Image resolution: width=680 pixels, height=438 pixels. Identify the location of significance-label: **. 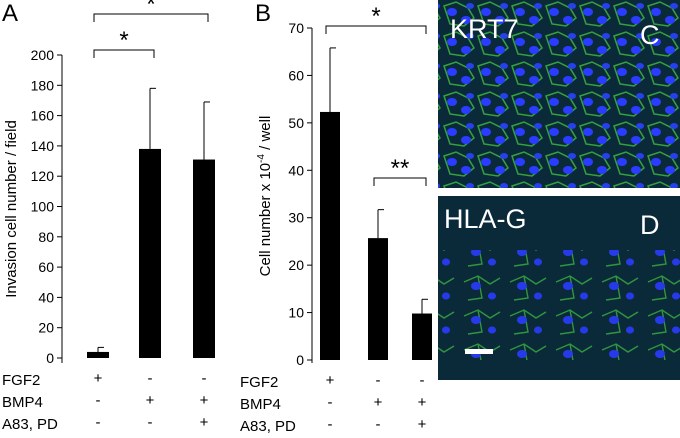
(400, 168).